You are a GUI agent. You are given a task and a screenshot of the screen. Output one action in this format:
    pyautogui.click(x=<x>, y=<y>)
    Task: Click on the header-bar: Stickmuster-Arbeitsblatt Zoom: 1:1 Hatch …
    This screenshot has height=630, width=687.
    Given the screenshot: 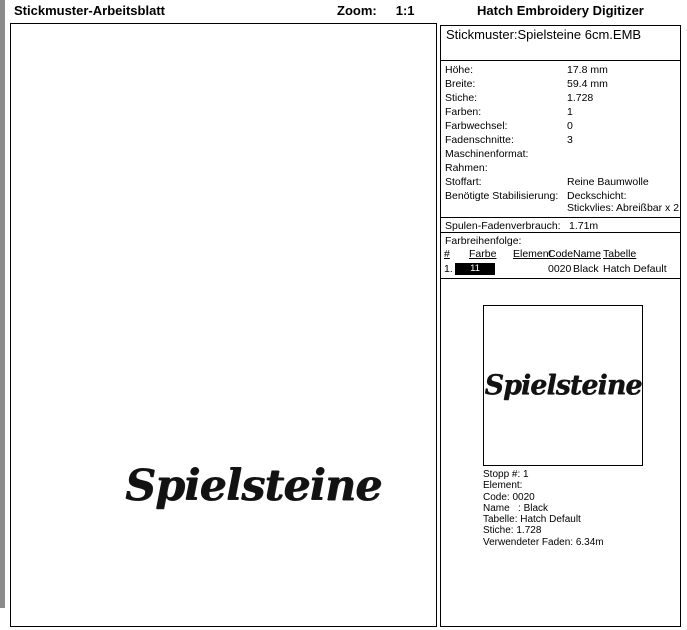 What is the action you would take?
    pyautogui.click(x=343, y=13)
    